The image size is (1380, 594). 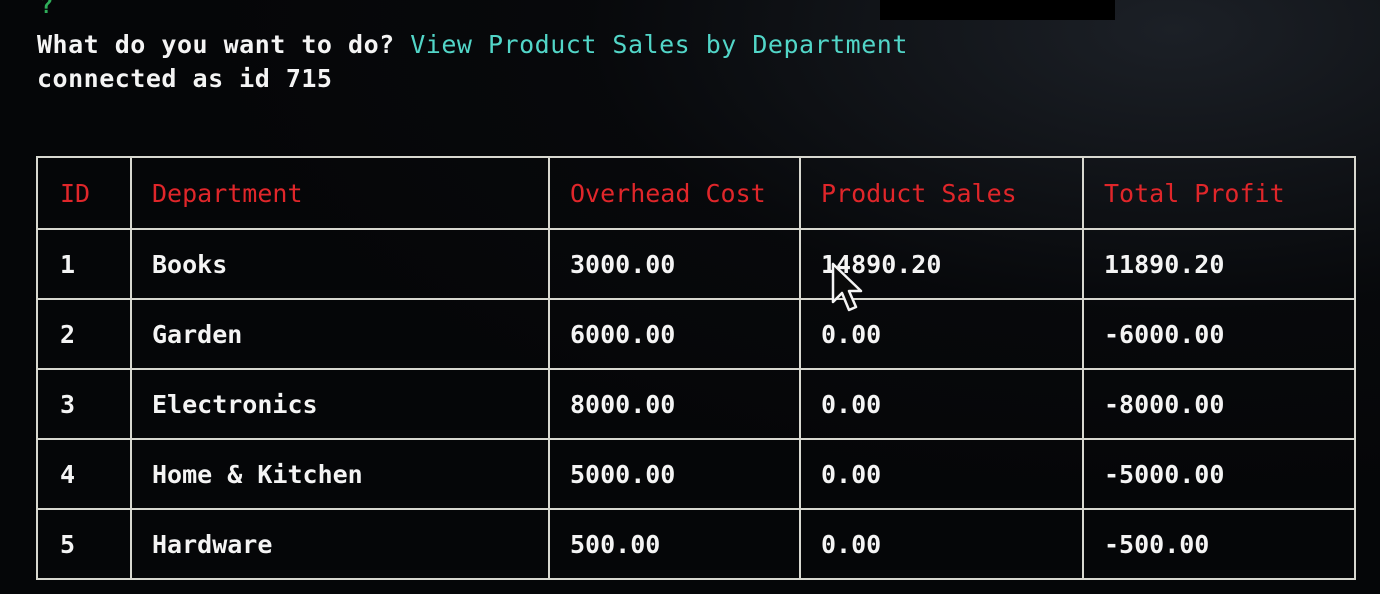 What do you see at coordinates (84, 264) in the screenshot?
I see `cell-id: 1` at bounding box center [84, 264].